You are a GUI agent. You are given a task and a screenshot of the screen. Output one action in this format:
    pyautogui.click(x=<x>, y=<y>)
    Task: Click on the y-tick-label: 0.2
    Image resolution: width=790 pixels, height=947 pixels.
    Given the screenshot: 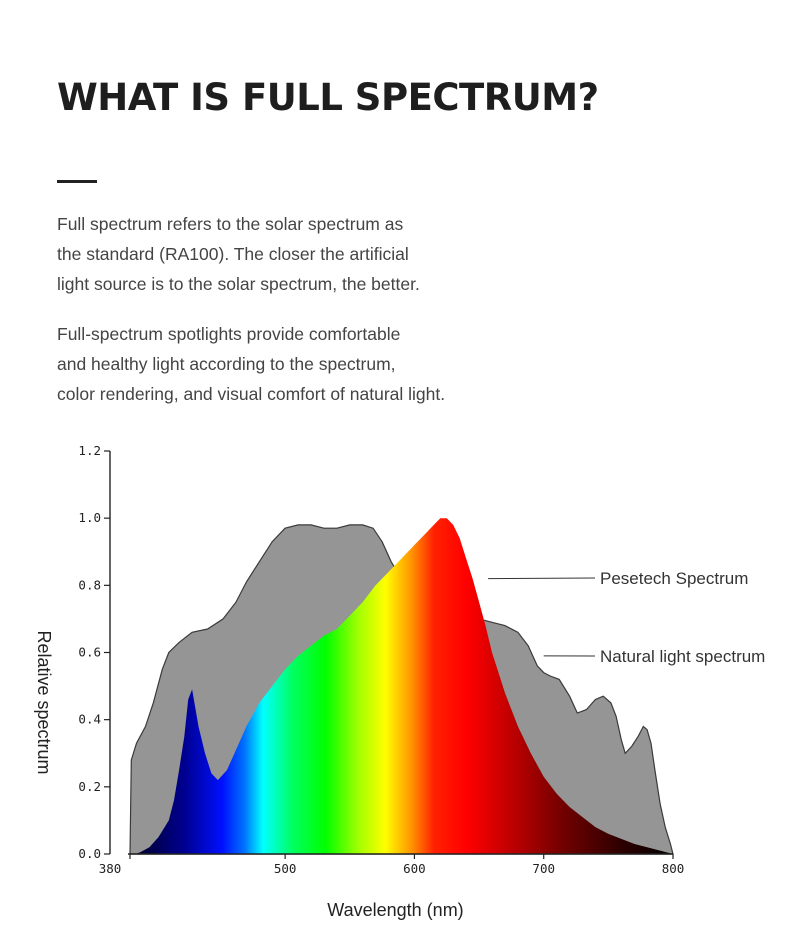 What is the action you would take?
    pyautogui.click(x=89, y=786)
    